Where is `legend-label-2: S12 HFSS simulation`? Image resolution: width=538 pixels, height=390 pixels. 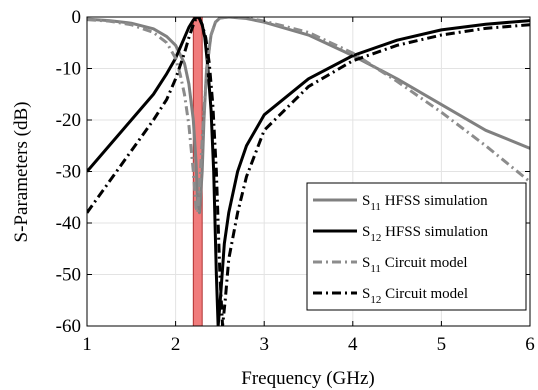
legend-label-2: S12 HFSS simulation is located at coordinates (425, 234).